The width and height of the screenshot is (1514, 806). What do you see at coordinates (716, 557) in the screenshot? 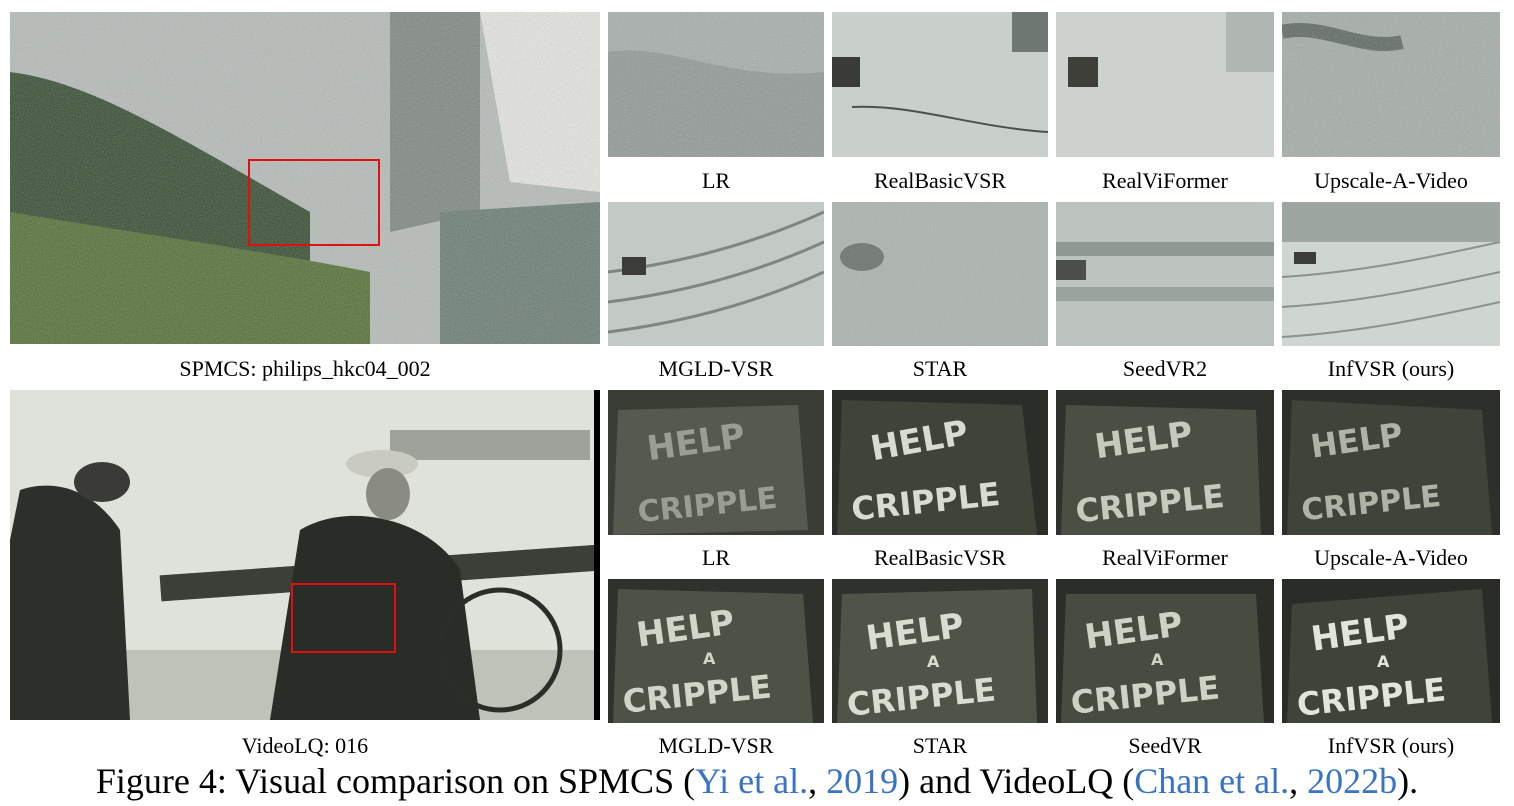
I see `videolq-label-lr: LR` at bounding box center [716, 557].